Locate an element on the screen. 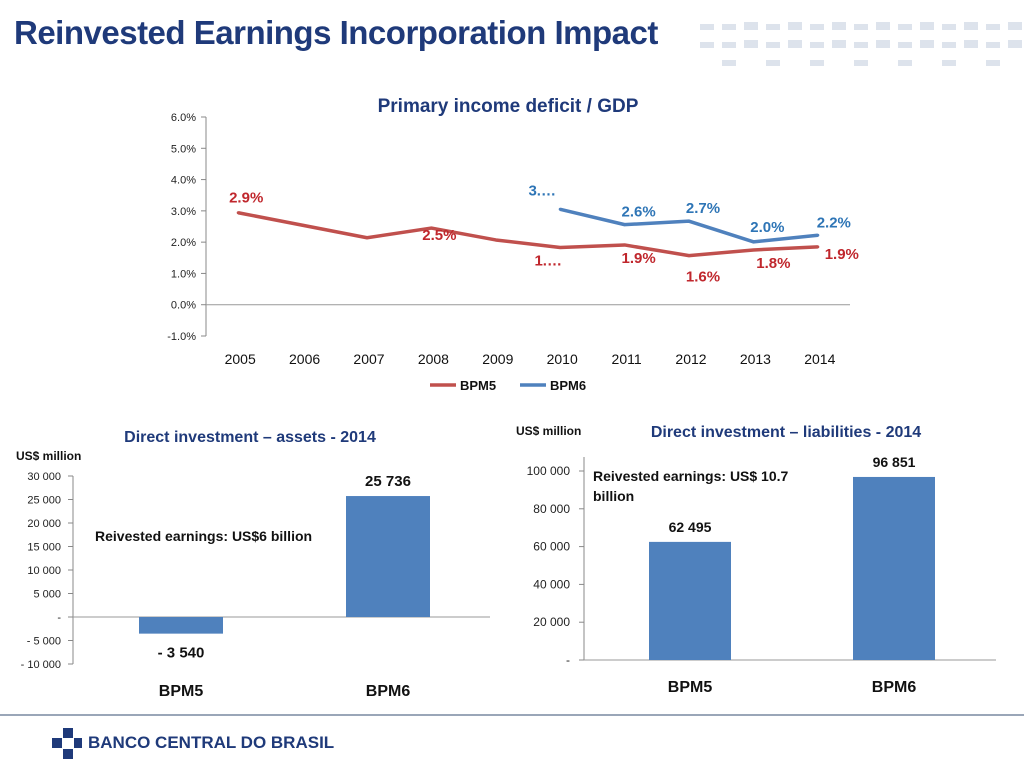 The image size is (1024, 768). bar-chart-title: Direct investment – assets - 2014 is located at coordinates (250, 437).